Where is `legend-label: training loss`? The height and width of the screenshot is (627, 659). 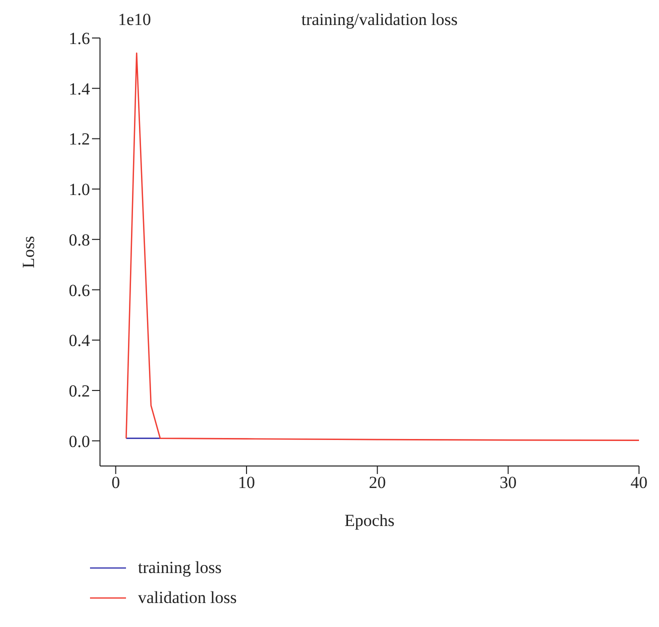 legend-label: training loss is located at coordinates (180, 568).